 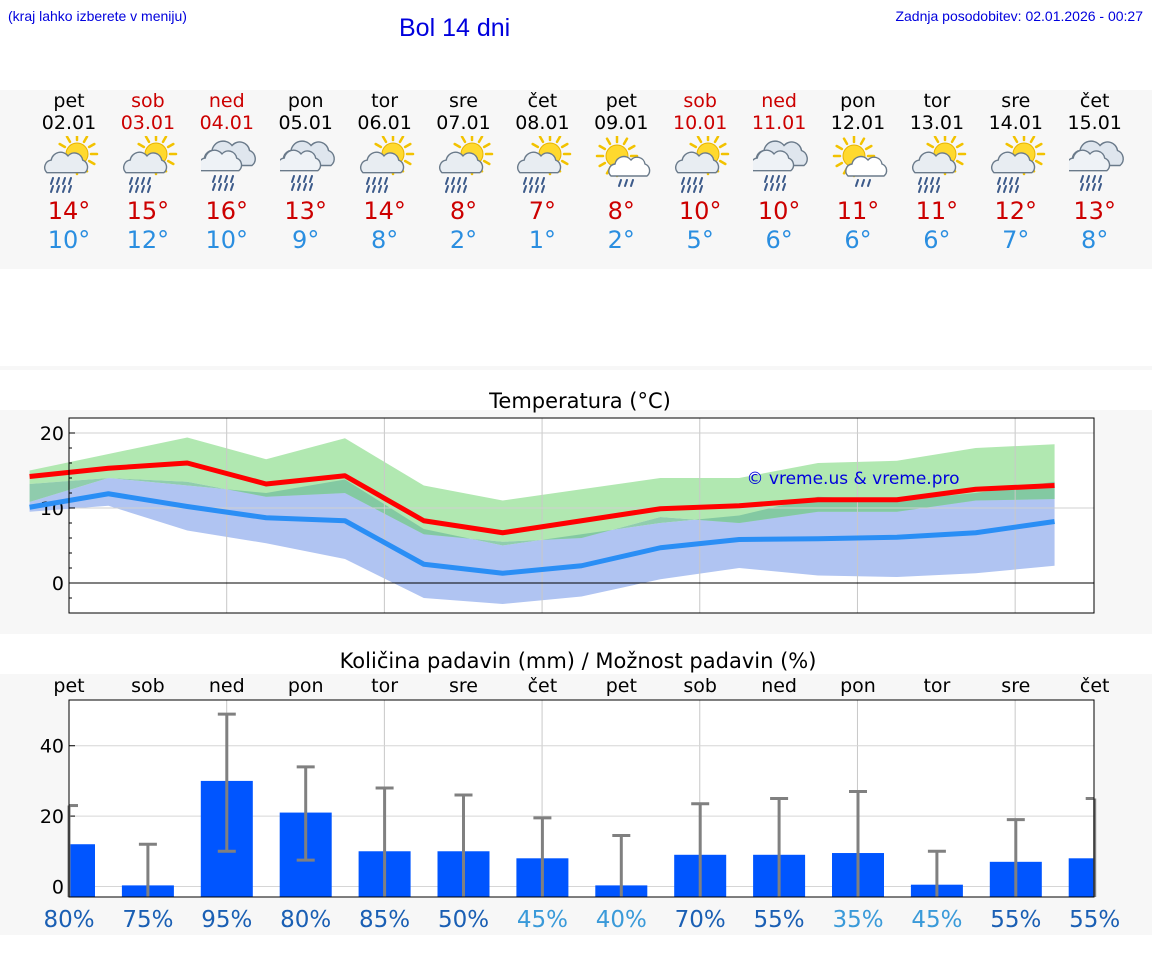 What do you see at coordinates (1015, 123) in the screenshot?
I see `day-date: 14.01` at bounding box center [1015, 123].